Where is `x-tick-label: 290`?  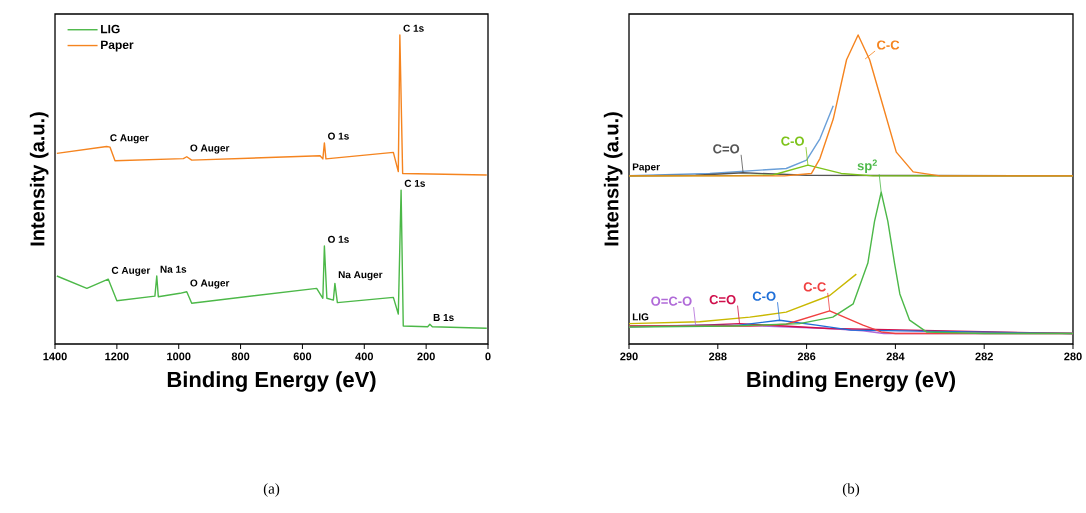
x-tick-label: 290 is located at coordinates (629, 356).